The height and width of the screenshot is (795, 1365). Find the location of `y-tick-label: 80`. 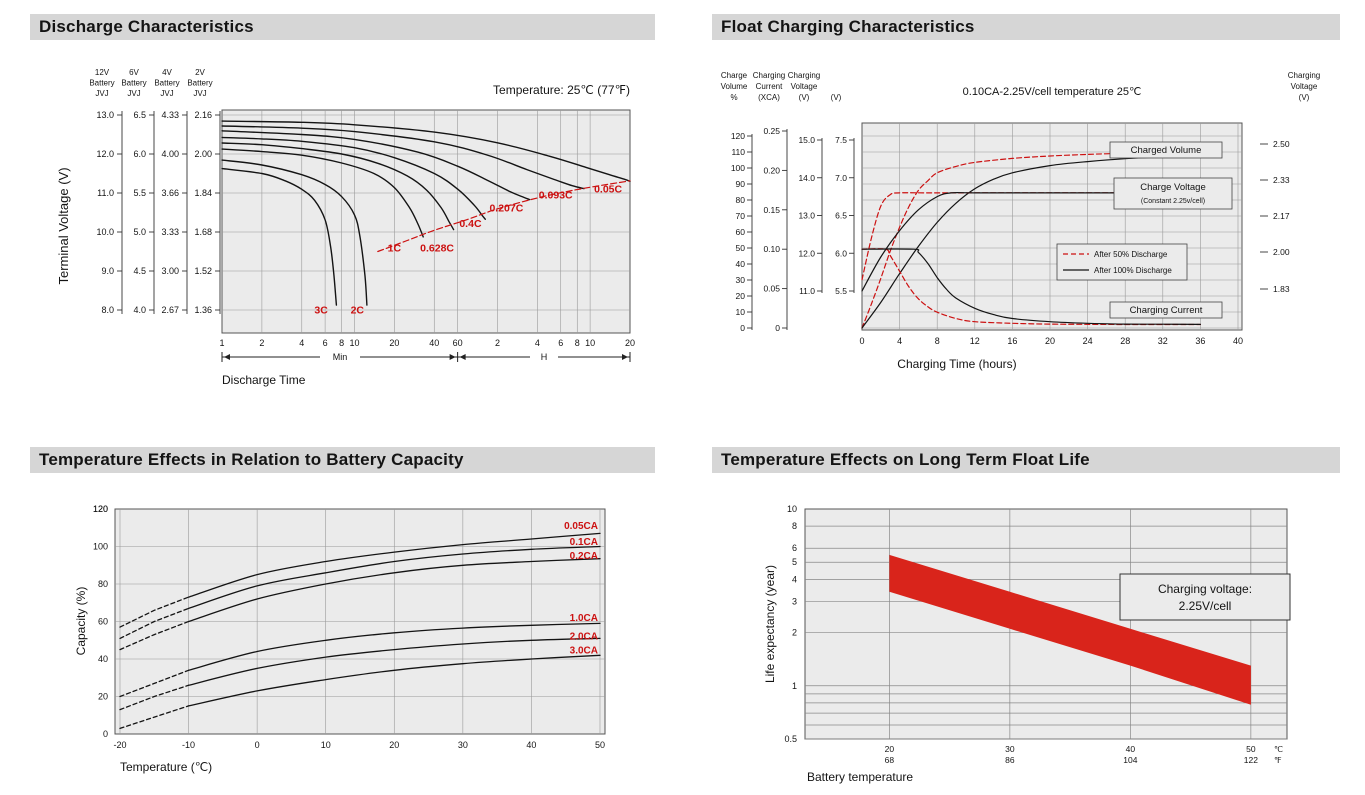

y-tick-label: 80 is located at coordinates (103, 584).